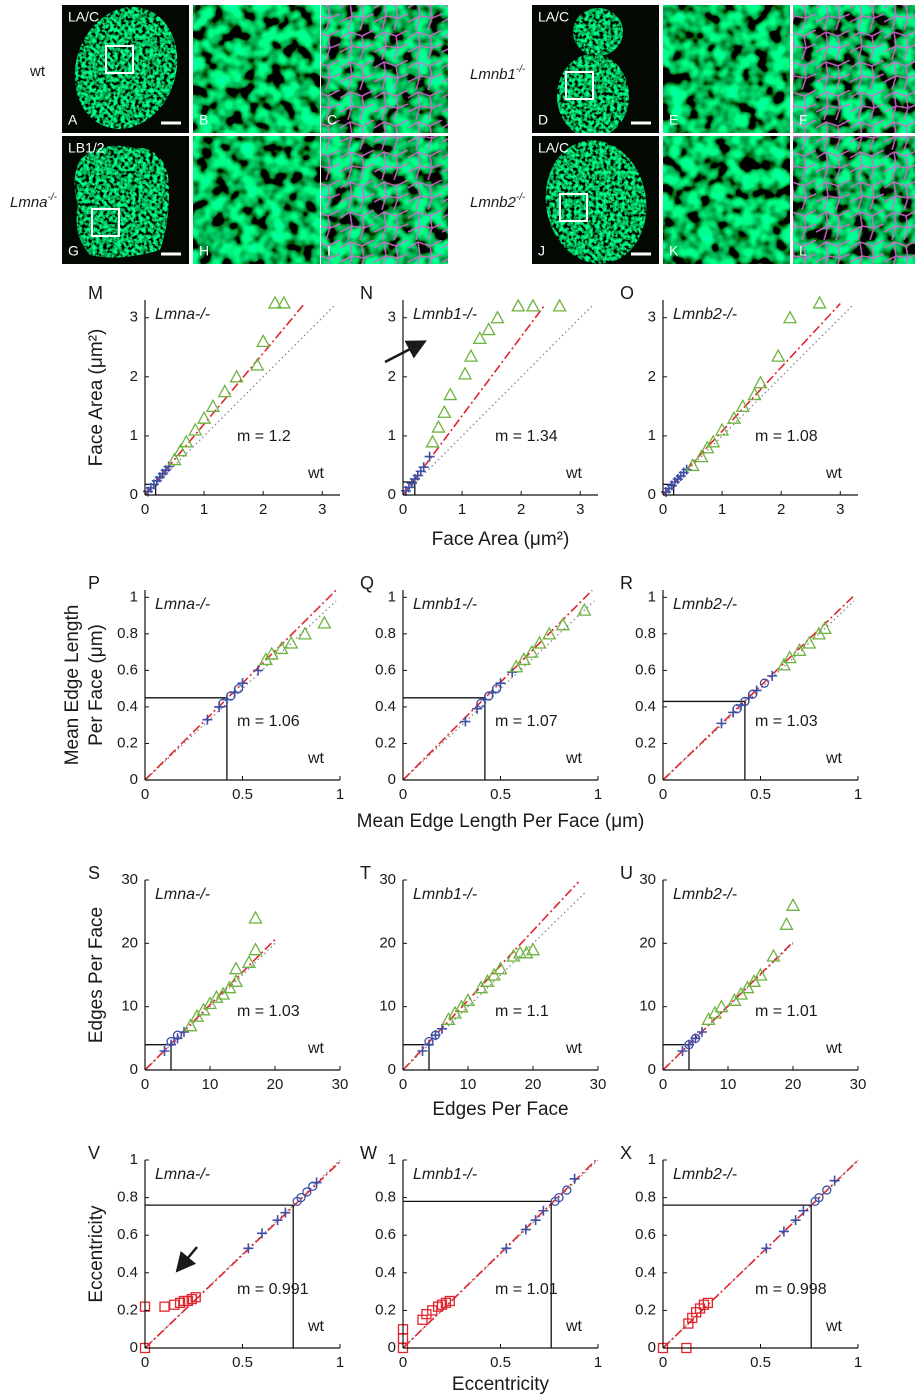  I want to click on image-panel: I, so click(384, 200).